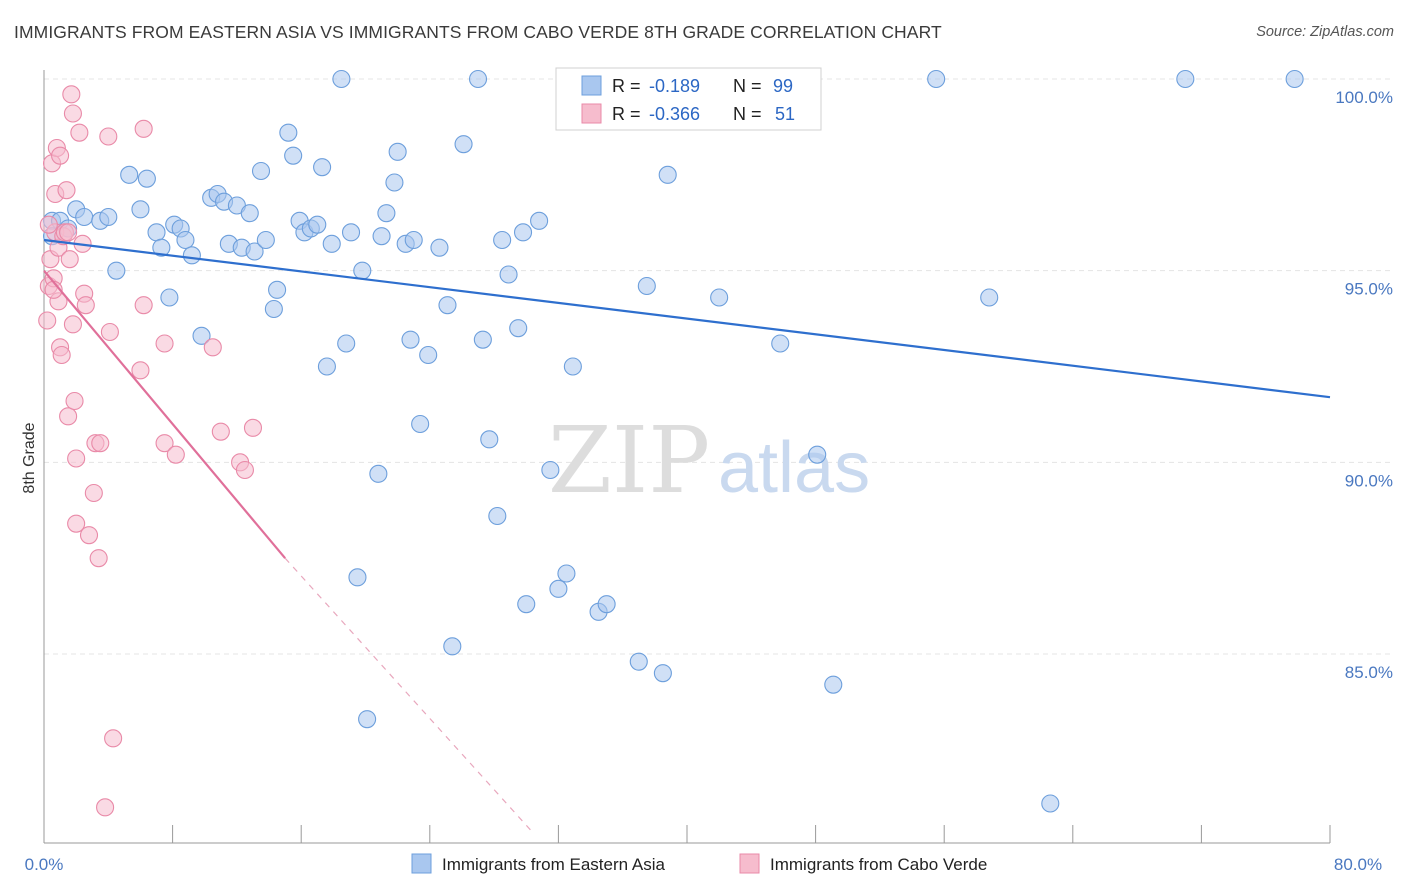  I want to click on y-tick-label-85: 85.0%, so click(1369, 672).